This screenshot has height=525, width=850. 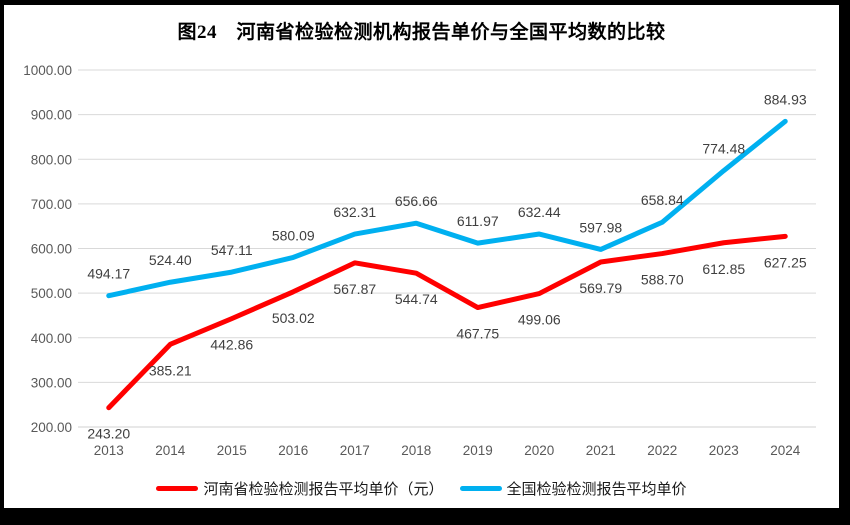 What do you see at coordinates (416, 450) in the screenshot?
I see `x-axis-tick-label: 2018` at bounding box center [416, 450].